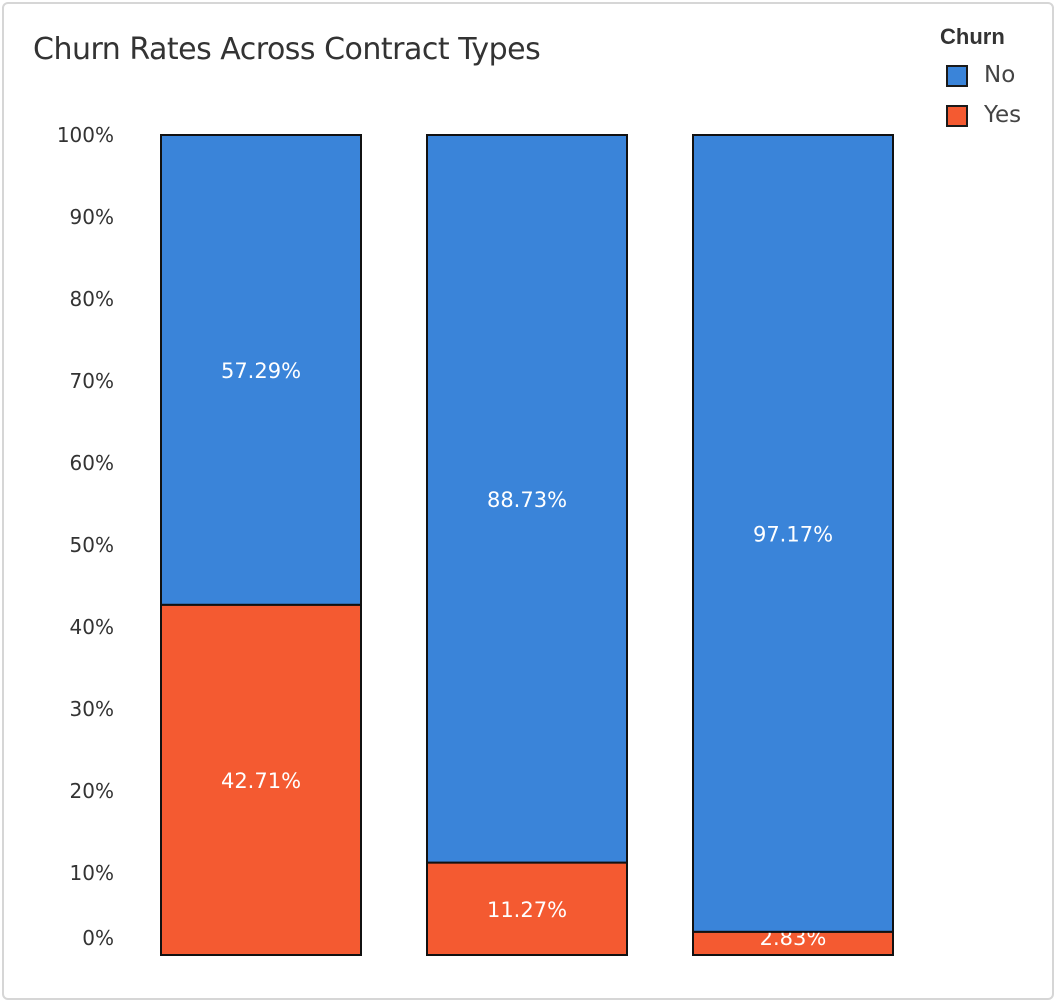 This screenshot has height=1004, width=1058. I want to click on y-tick-label: 90%, so click(92, 217).